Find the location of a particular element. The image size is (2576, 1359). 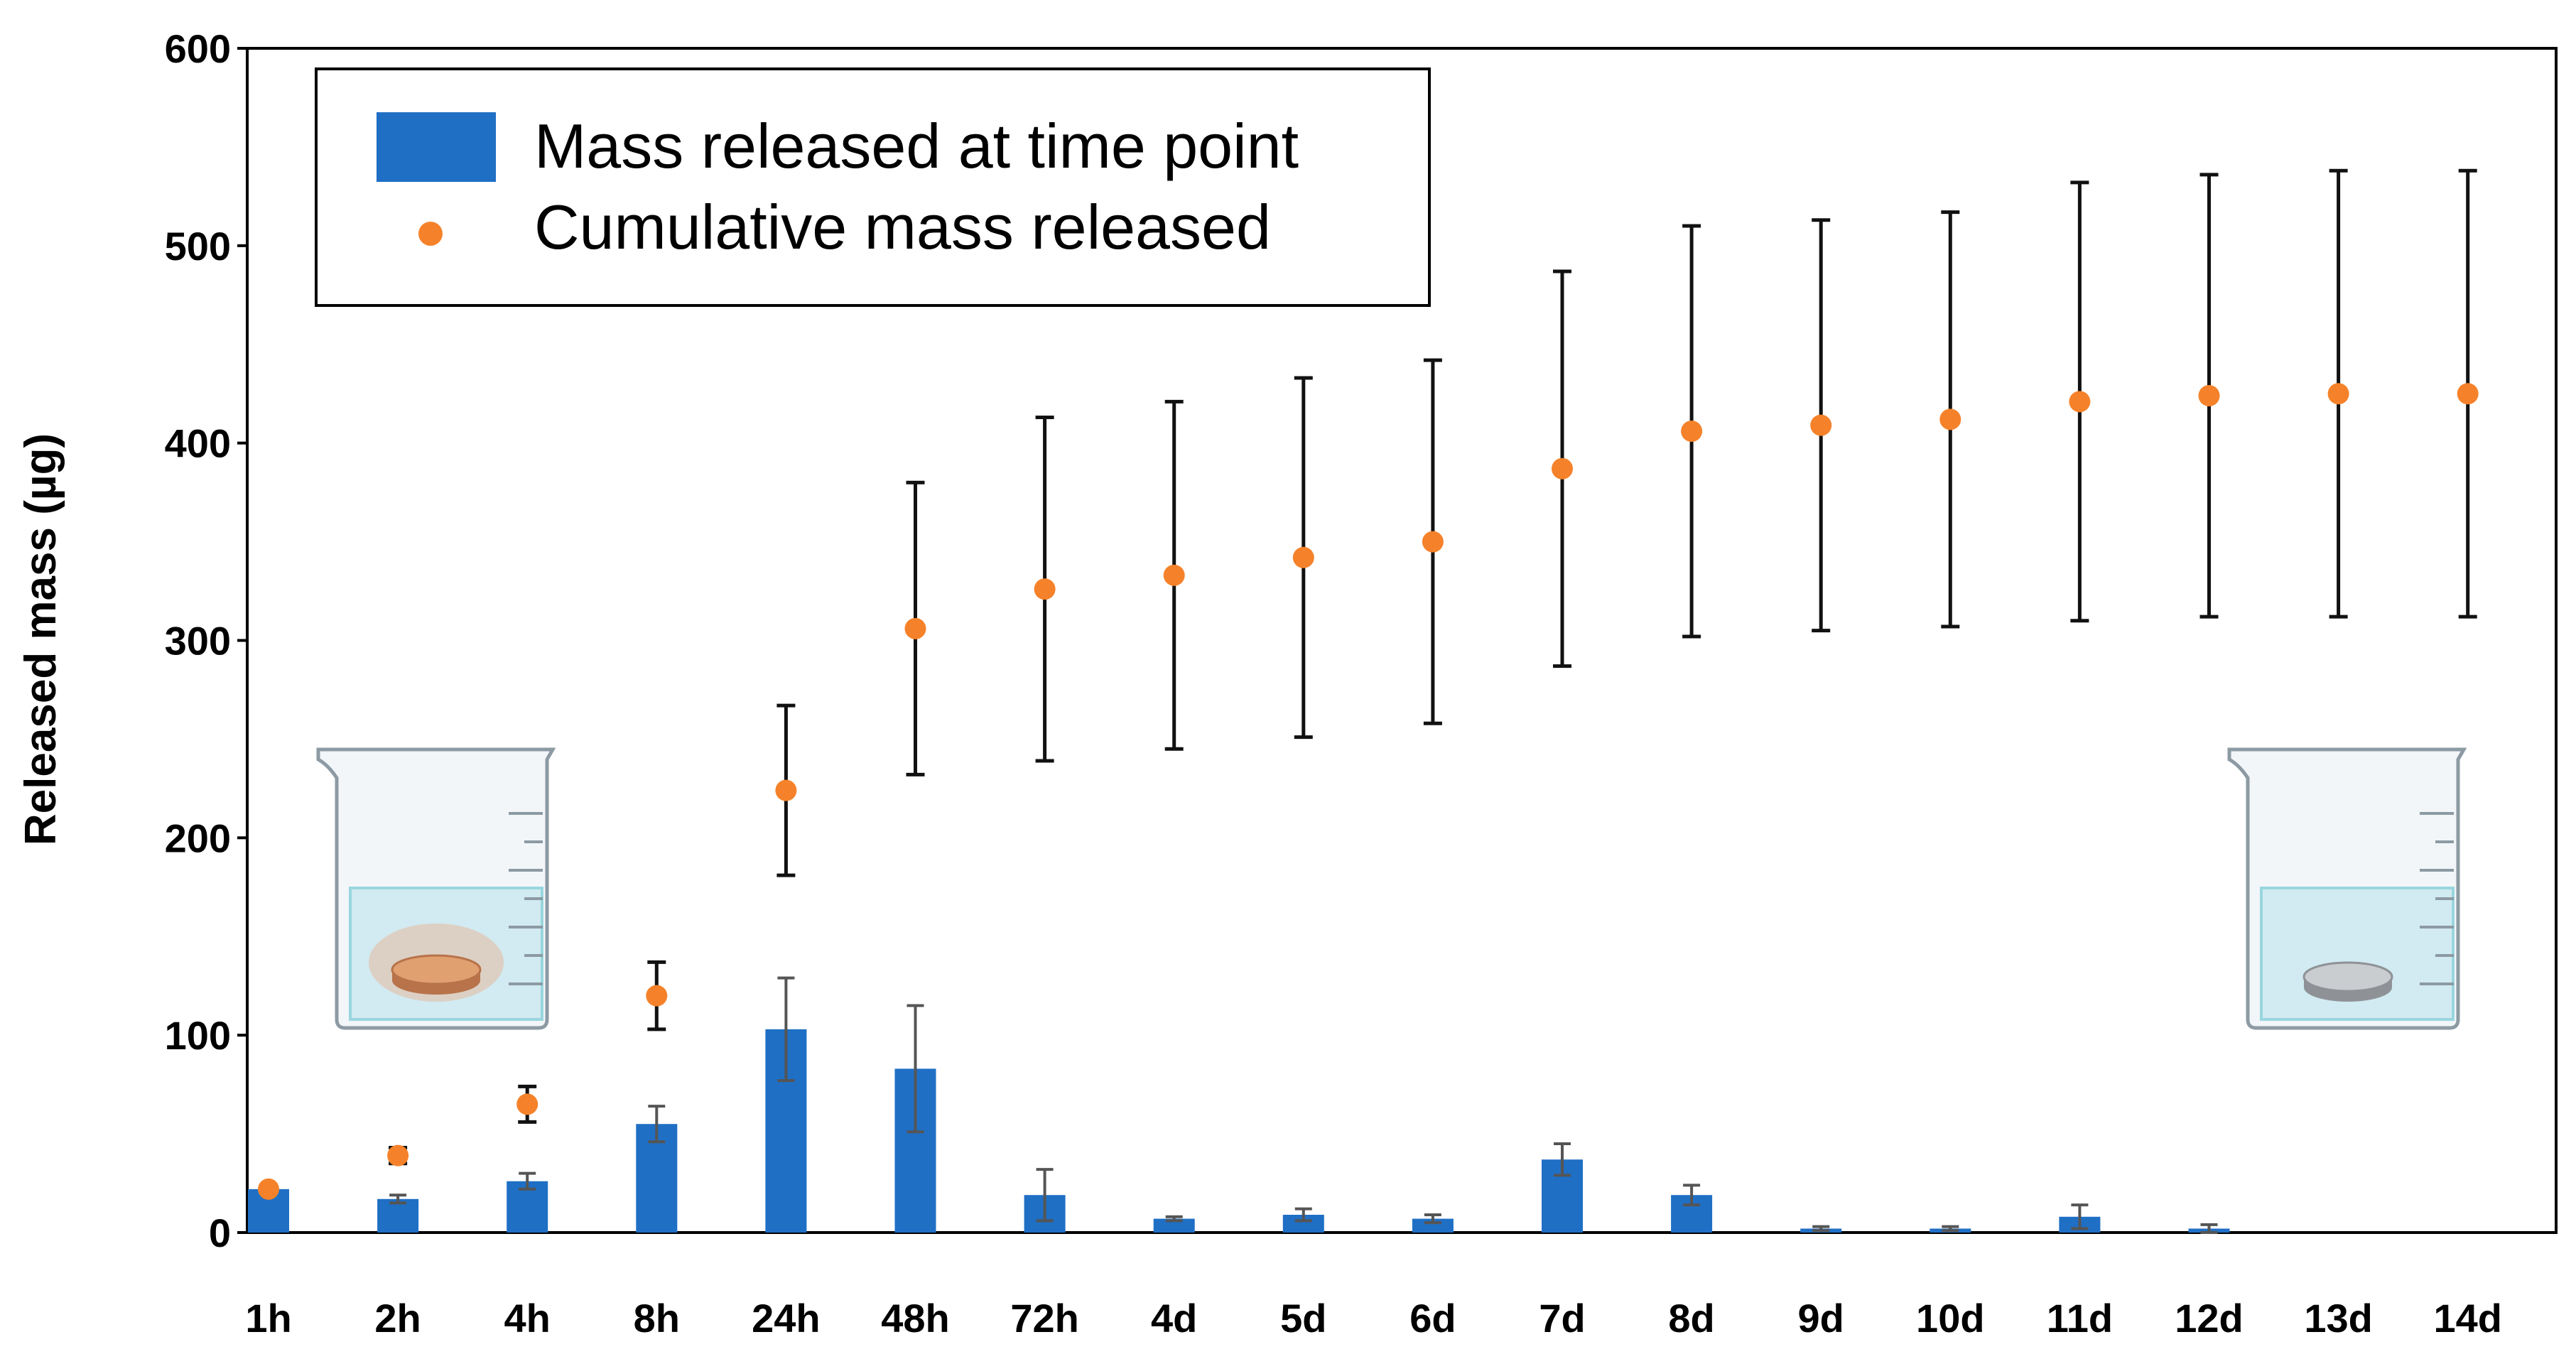

x-tick-label: 48h is located at coordinates (915, 1318).